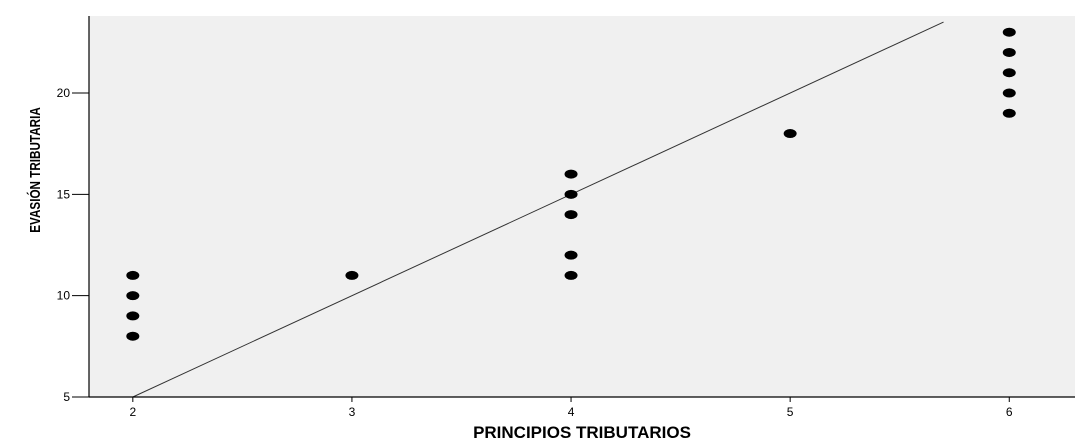 The width and height of the screenshot is (1075, 441). What do you see at coordinates (352, 412) in the screenshot?
I see `x-tick-label: 3` at bounding box center [352, 412].